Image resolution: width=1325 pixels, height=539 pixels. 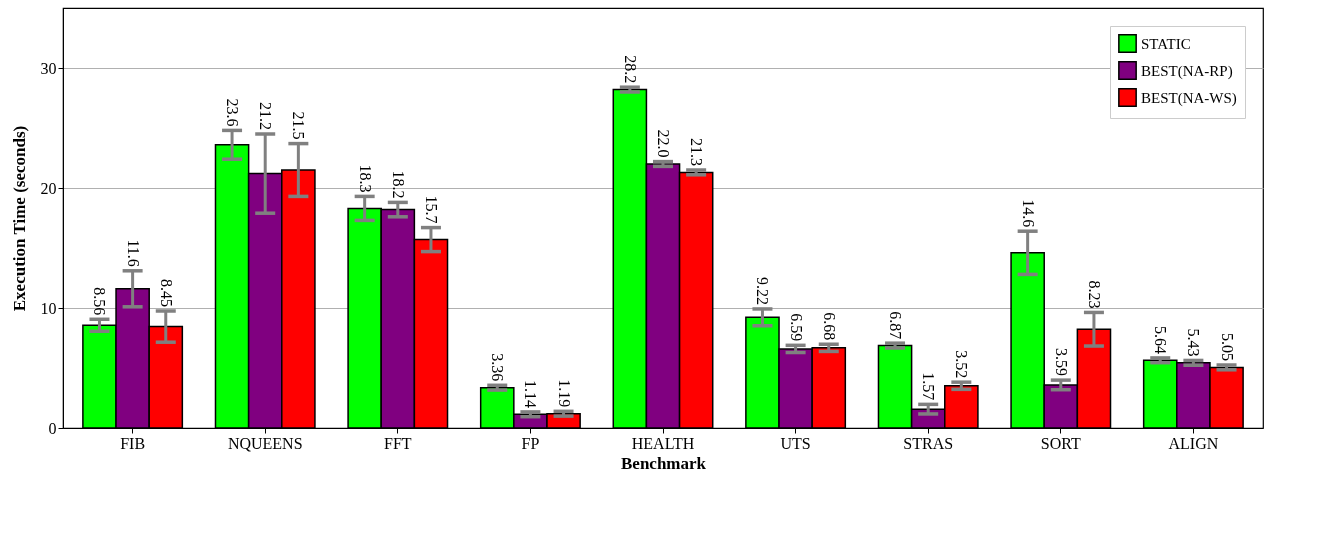 What do you see at coordinates (48, 308) in the screenshot?
I see `y-tick-label: 10` at bounding box center [48, 308].